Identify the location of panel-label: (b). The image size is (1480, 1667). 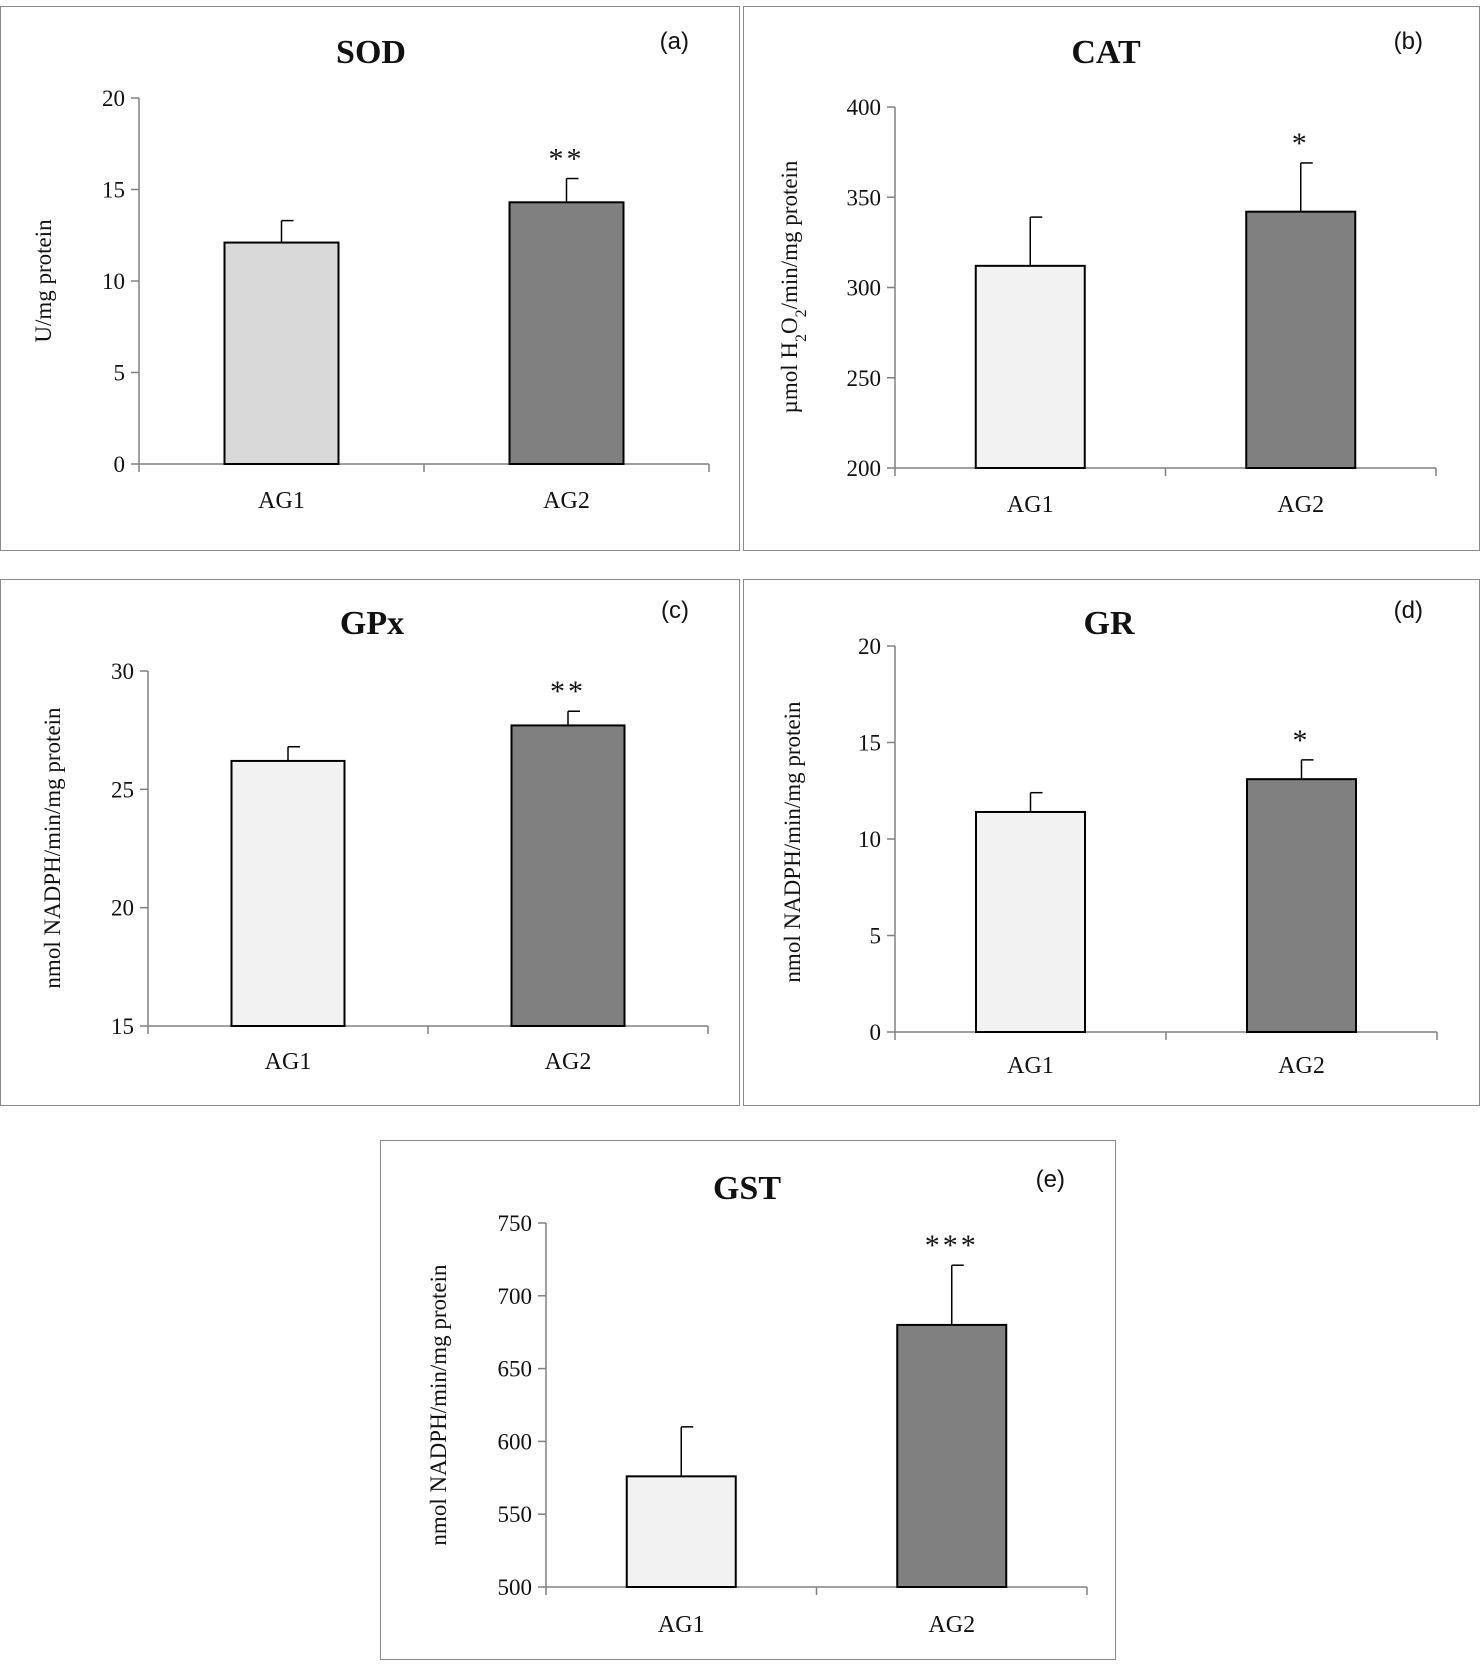
(1408, 41).